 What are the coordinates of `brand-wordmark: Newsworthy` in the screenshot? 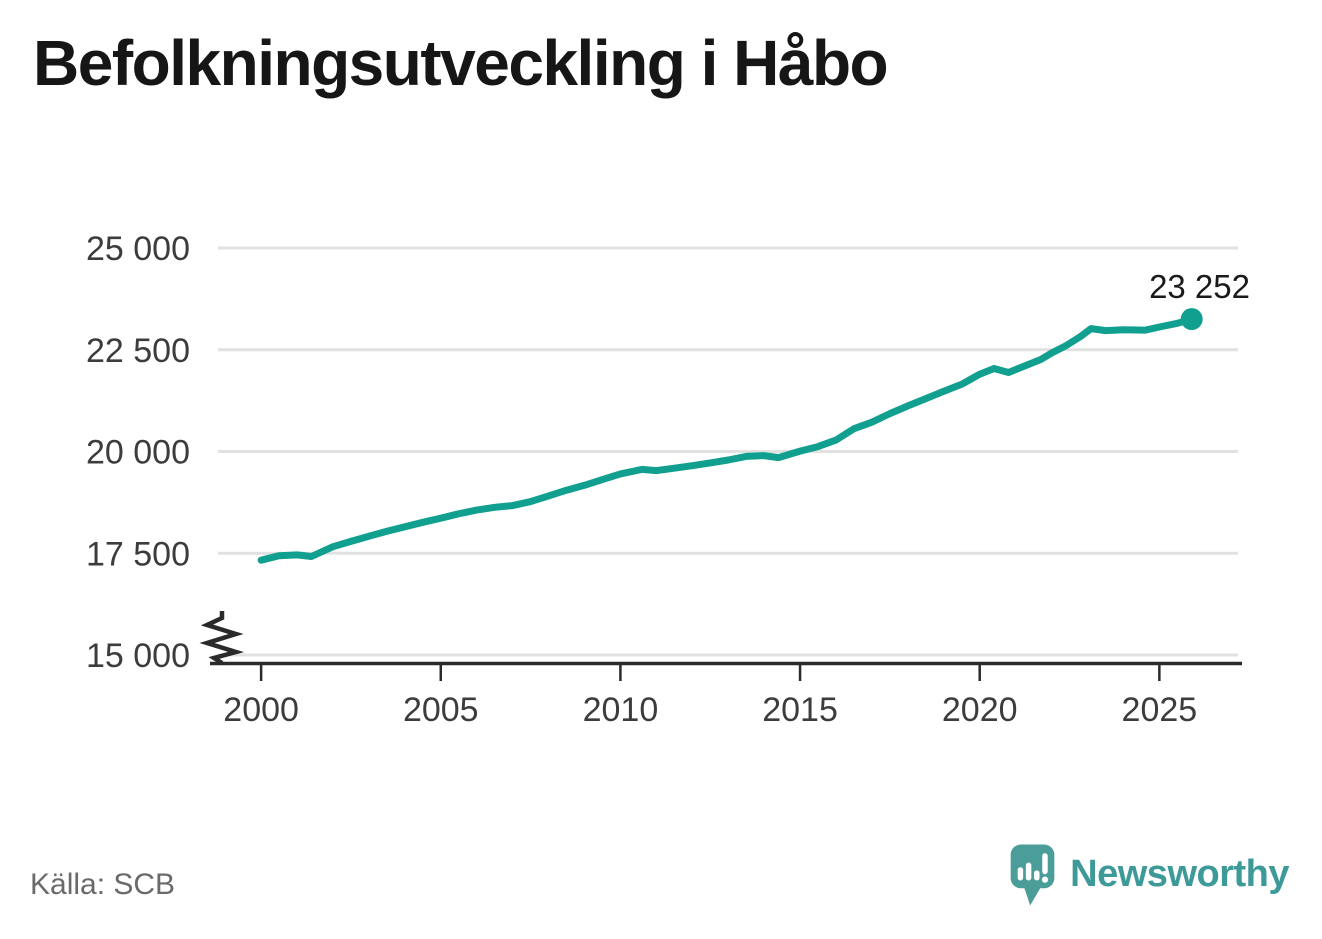 It's located at (1179, 874).